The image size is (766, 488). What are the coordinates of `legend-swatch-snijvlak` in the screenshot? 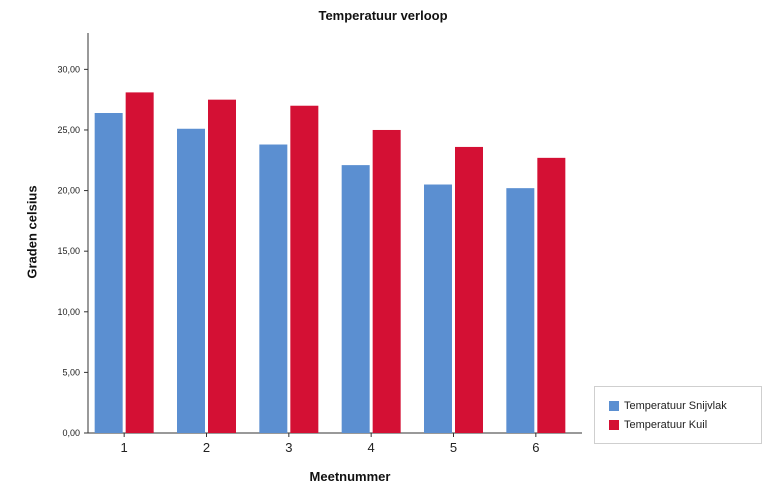 It's located at (614, 406).